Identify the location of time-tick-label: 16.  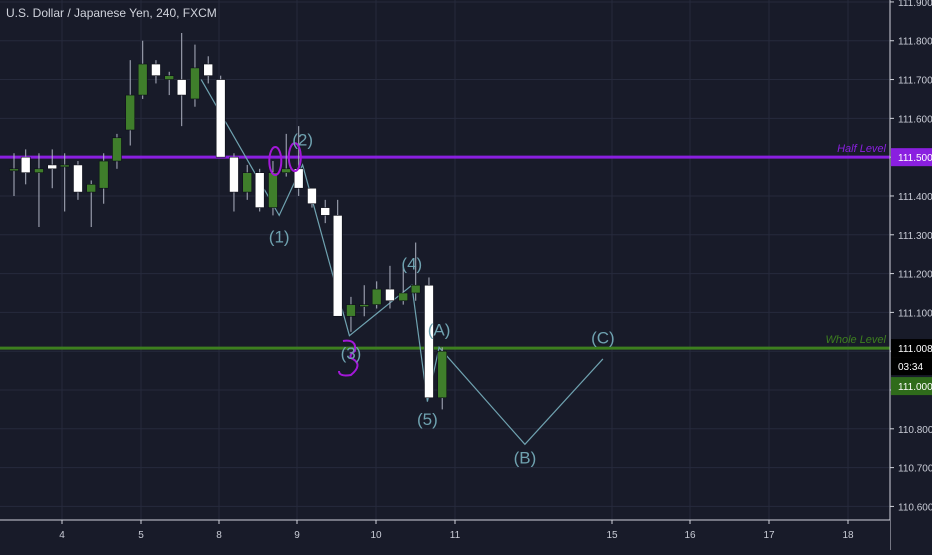
(690, 535).